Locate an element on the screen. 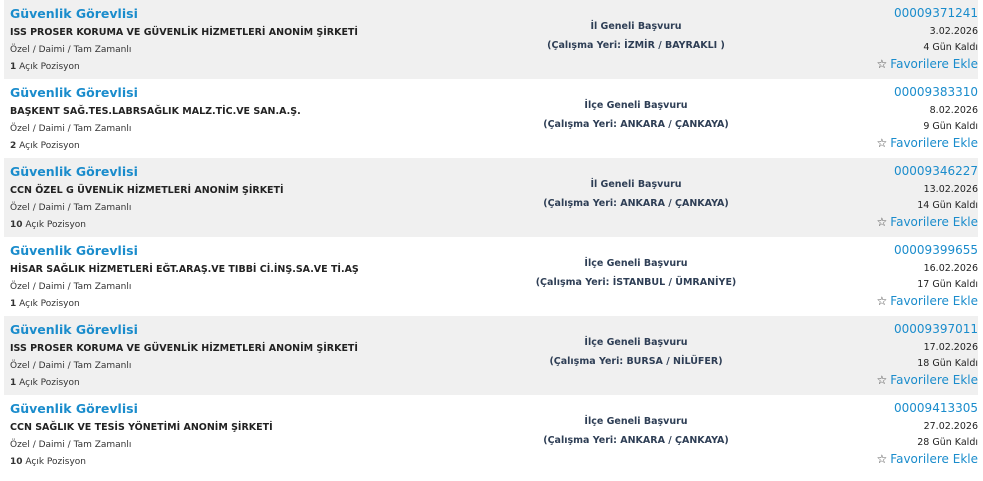 The height and width of the screenshot is (481, 983). work-location: (Çalışma Yeri: İZMİR / BAYRAKLI ) is located at coordinates (636, 45).